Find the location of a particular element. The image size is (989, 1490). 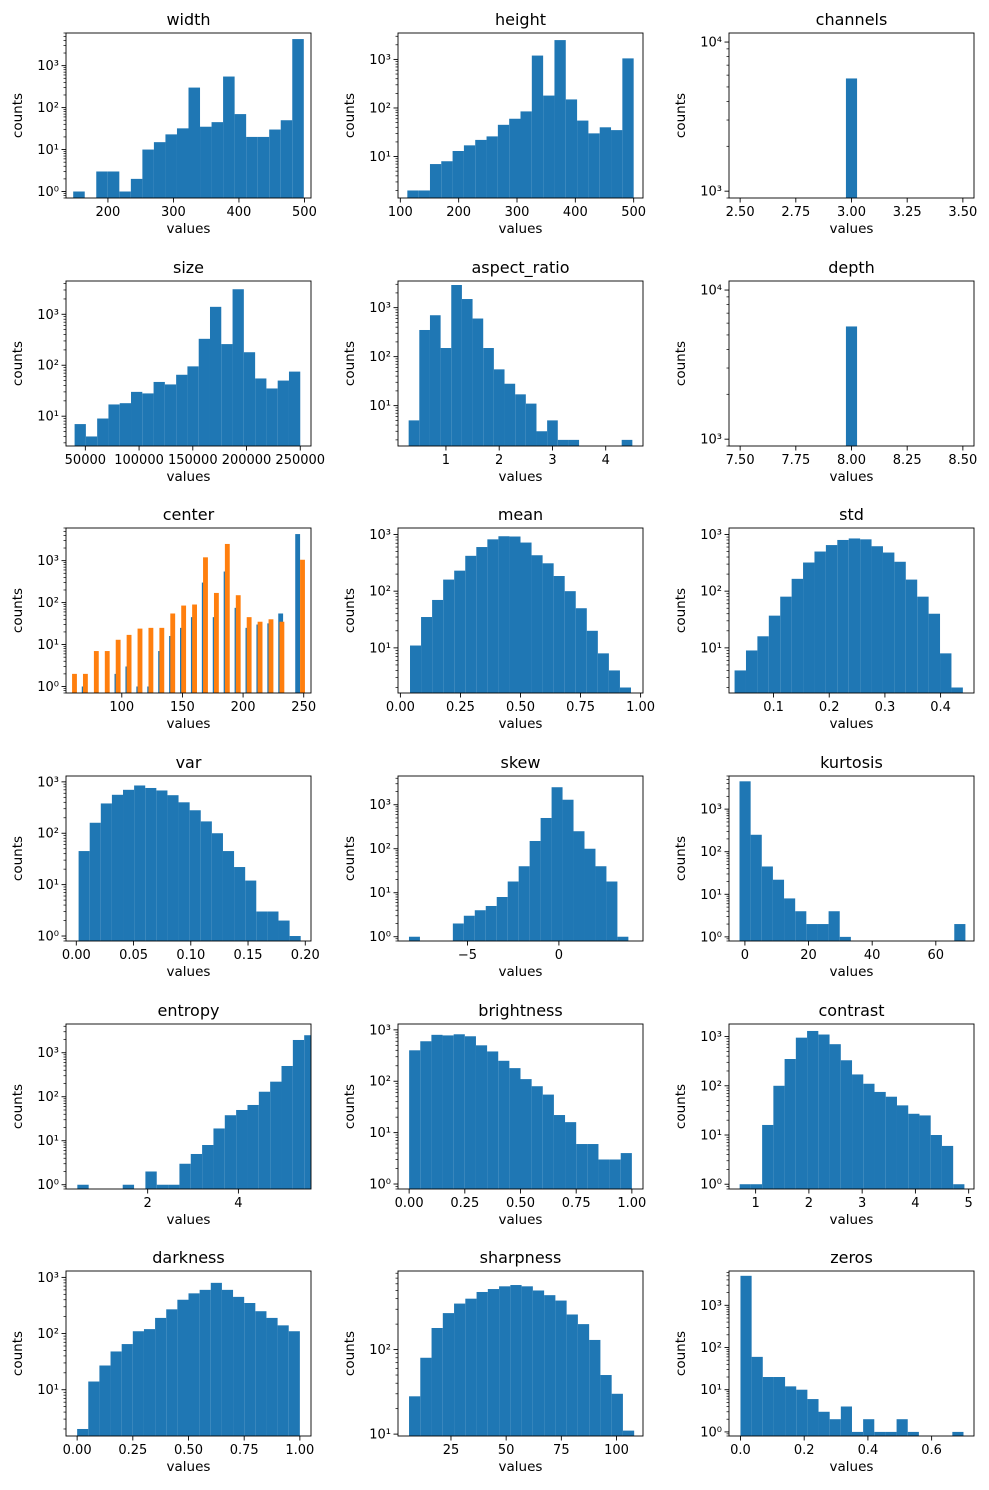

x-tick-label-4: 3.50 is located at coordinates (962, 212).